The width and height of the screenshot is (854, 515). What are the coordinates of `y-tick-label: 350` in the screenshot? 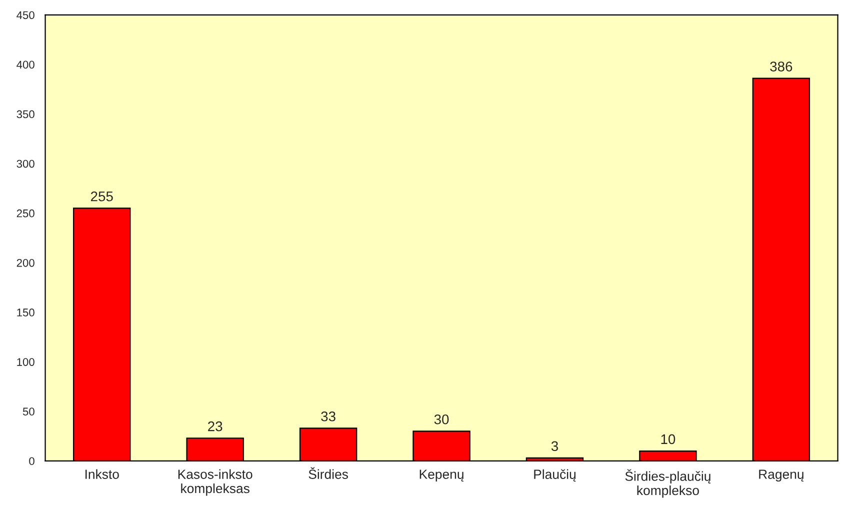 It's located at (25, 114).